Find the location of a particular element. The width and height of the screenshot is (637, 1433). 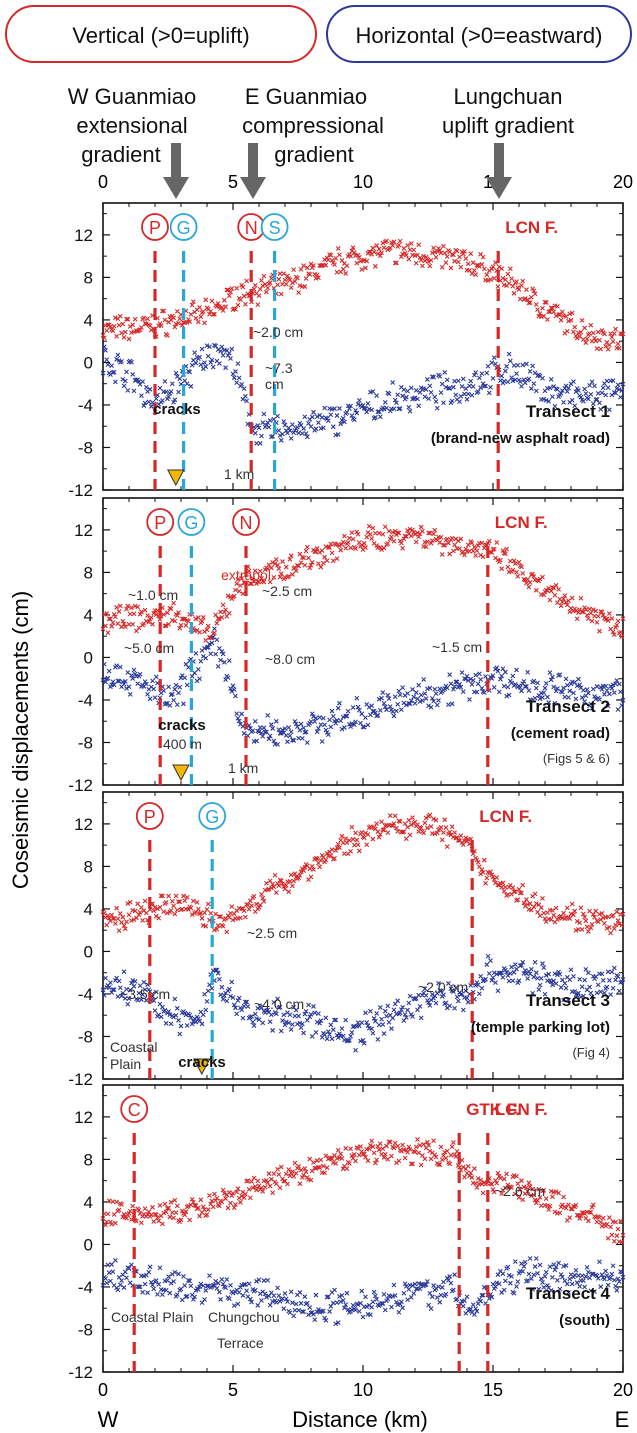

transect-title: Transect 2 is located at coordinates (568, 706).